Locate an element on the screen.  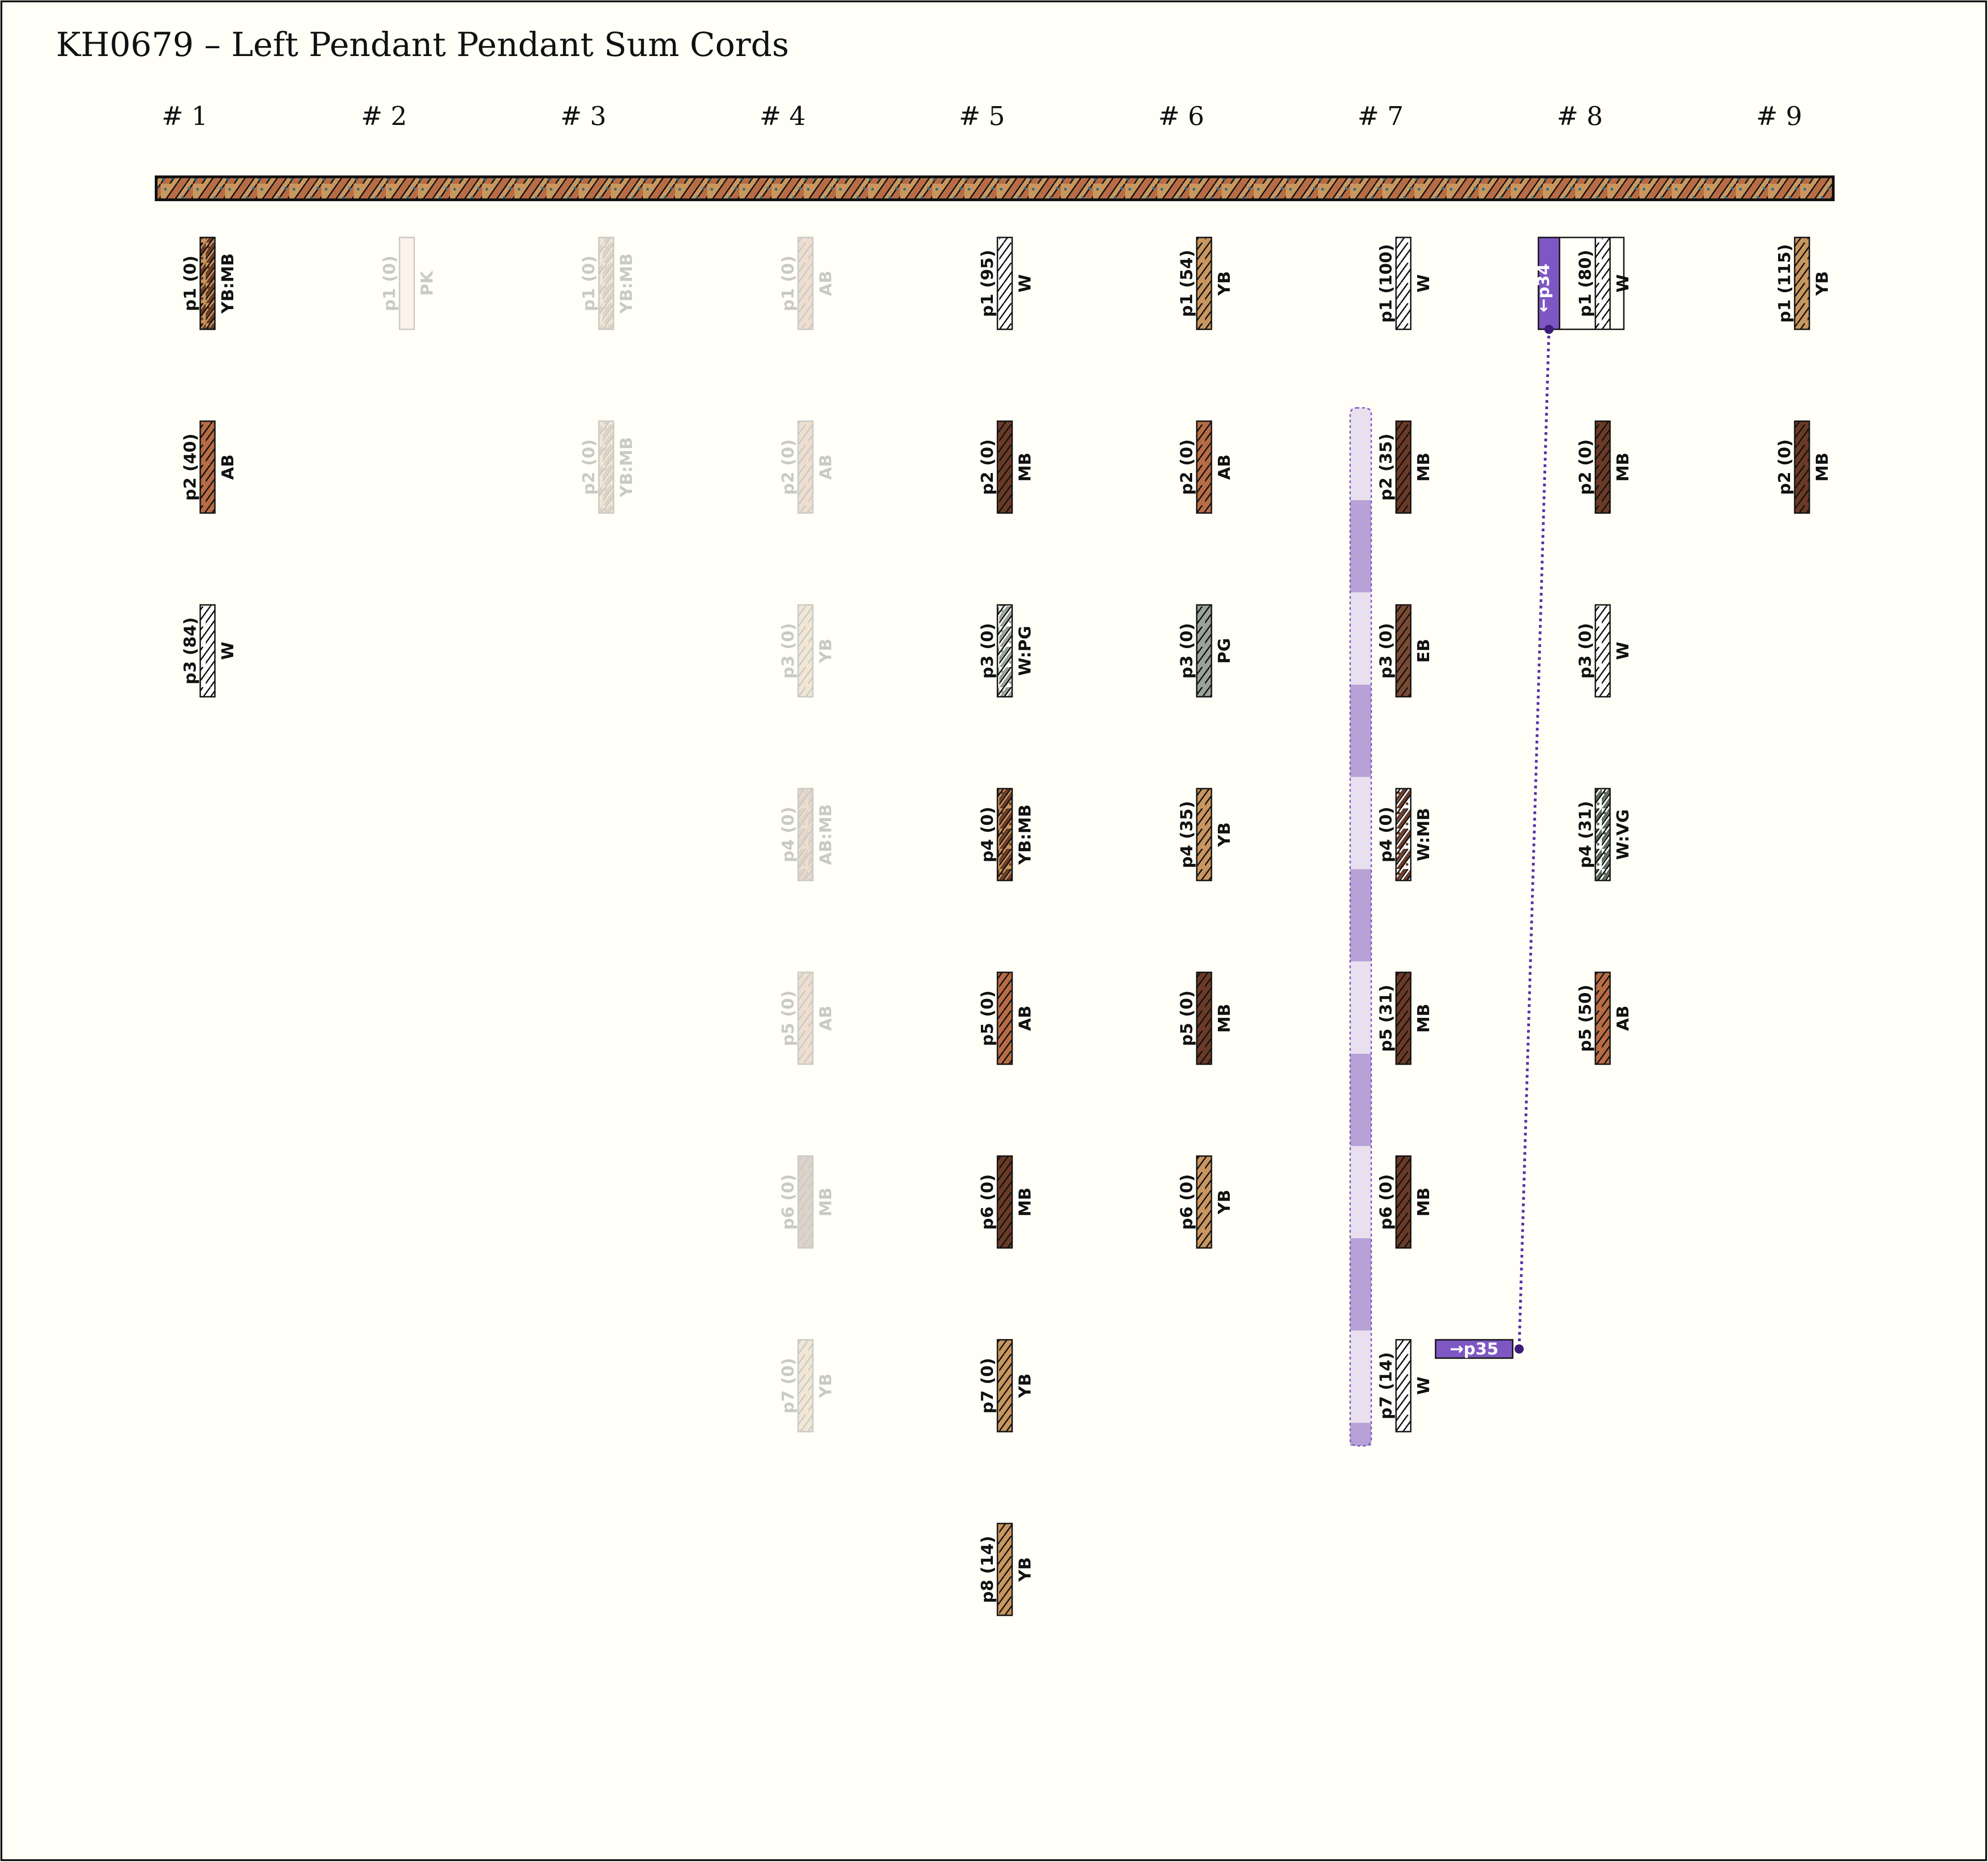
pendant-cord: p1 (54) YB is located at coordinates (1205, 283).